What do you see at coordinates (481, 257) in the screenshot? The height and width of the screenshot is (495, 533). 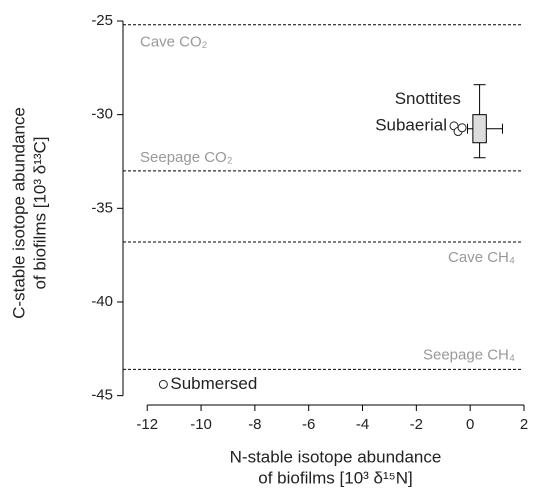 I see `reference-label: Cave CH₄` at bounding box center [481, 257].